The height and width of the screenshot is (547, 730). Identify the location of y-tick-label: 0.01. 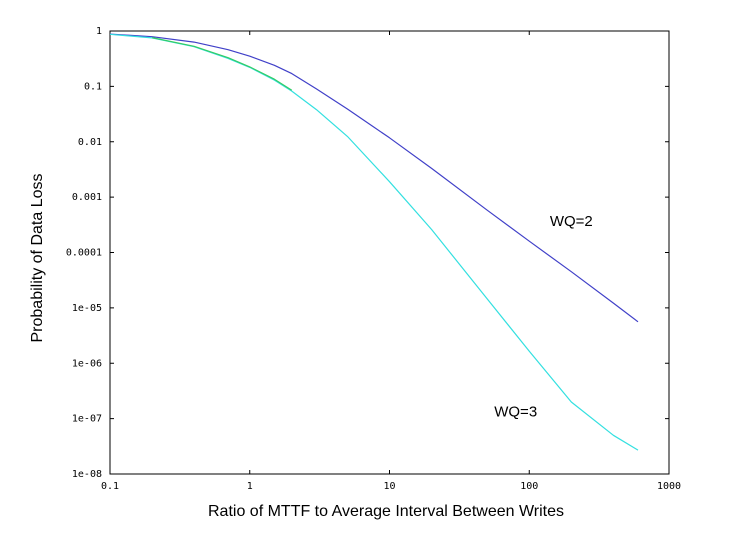
(90, 142).